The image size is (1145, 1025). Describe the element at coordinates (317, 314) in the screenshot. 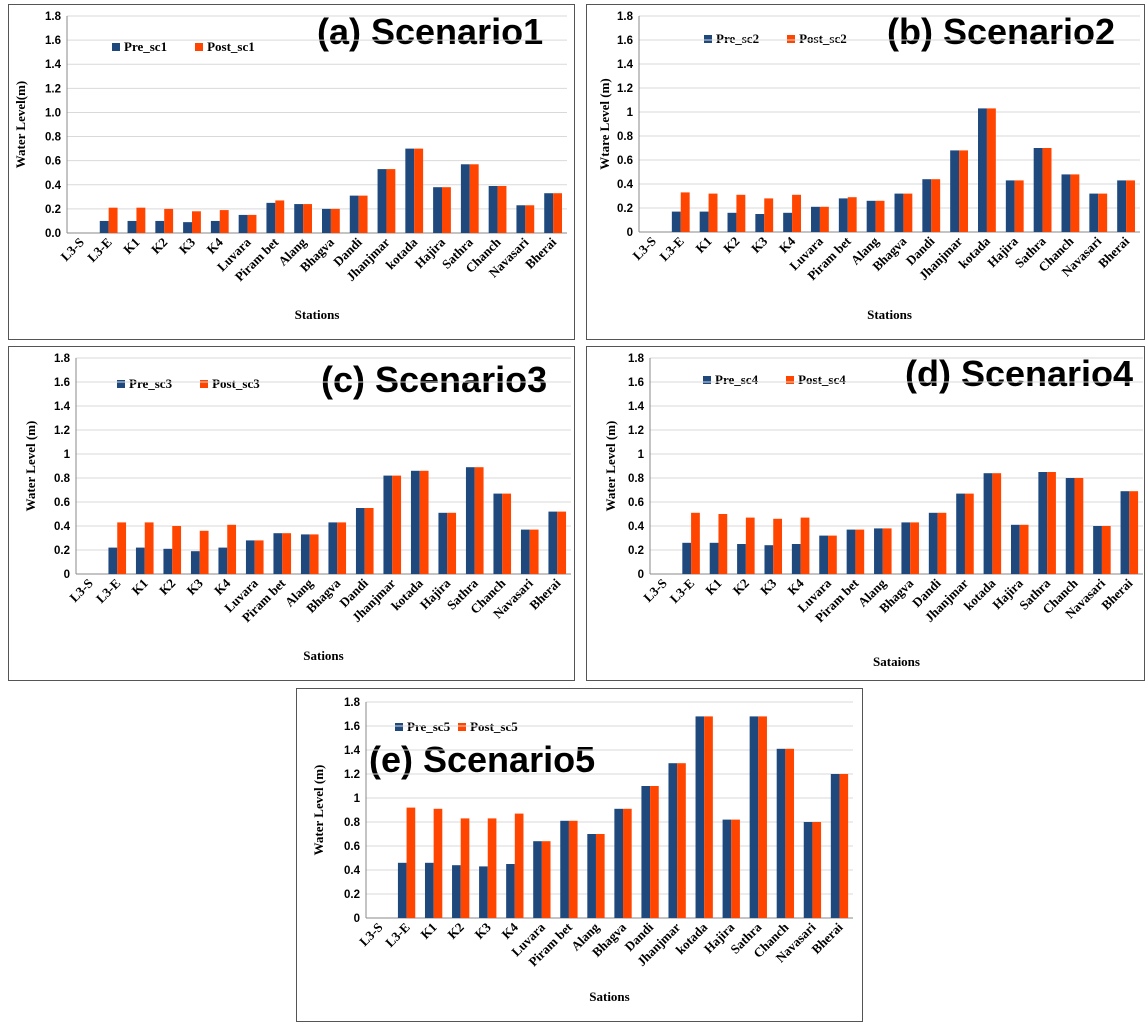

I see `x-axis-title: Stations` at that location.